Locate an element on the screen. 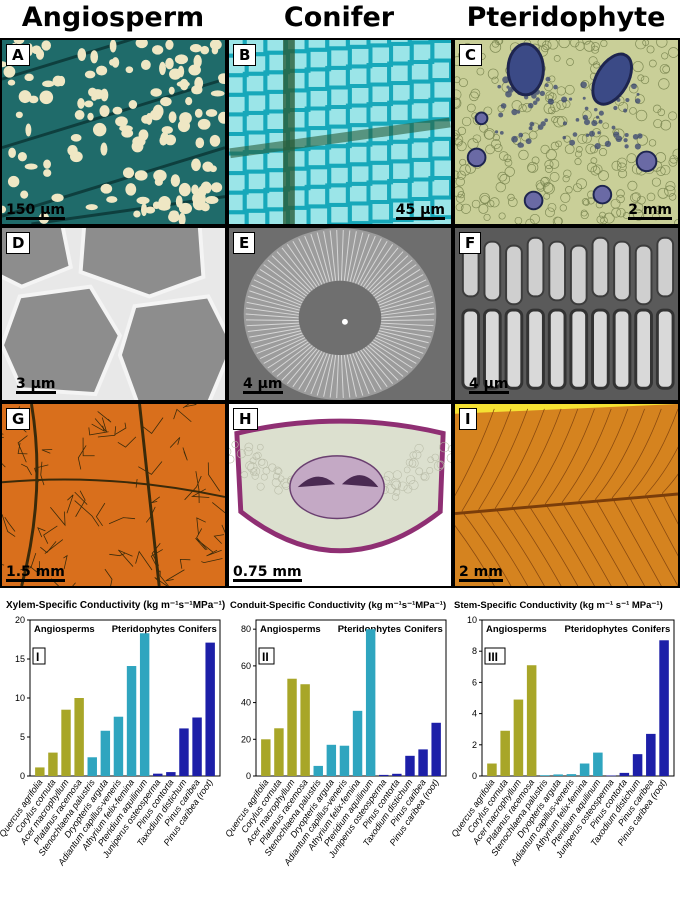 The height and width of the screenshot is (900, 680). y-tick-label: 0 is located at coordinates (248, 776).